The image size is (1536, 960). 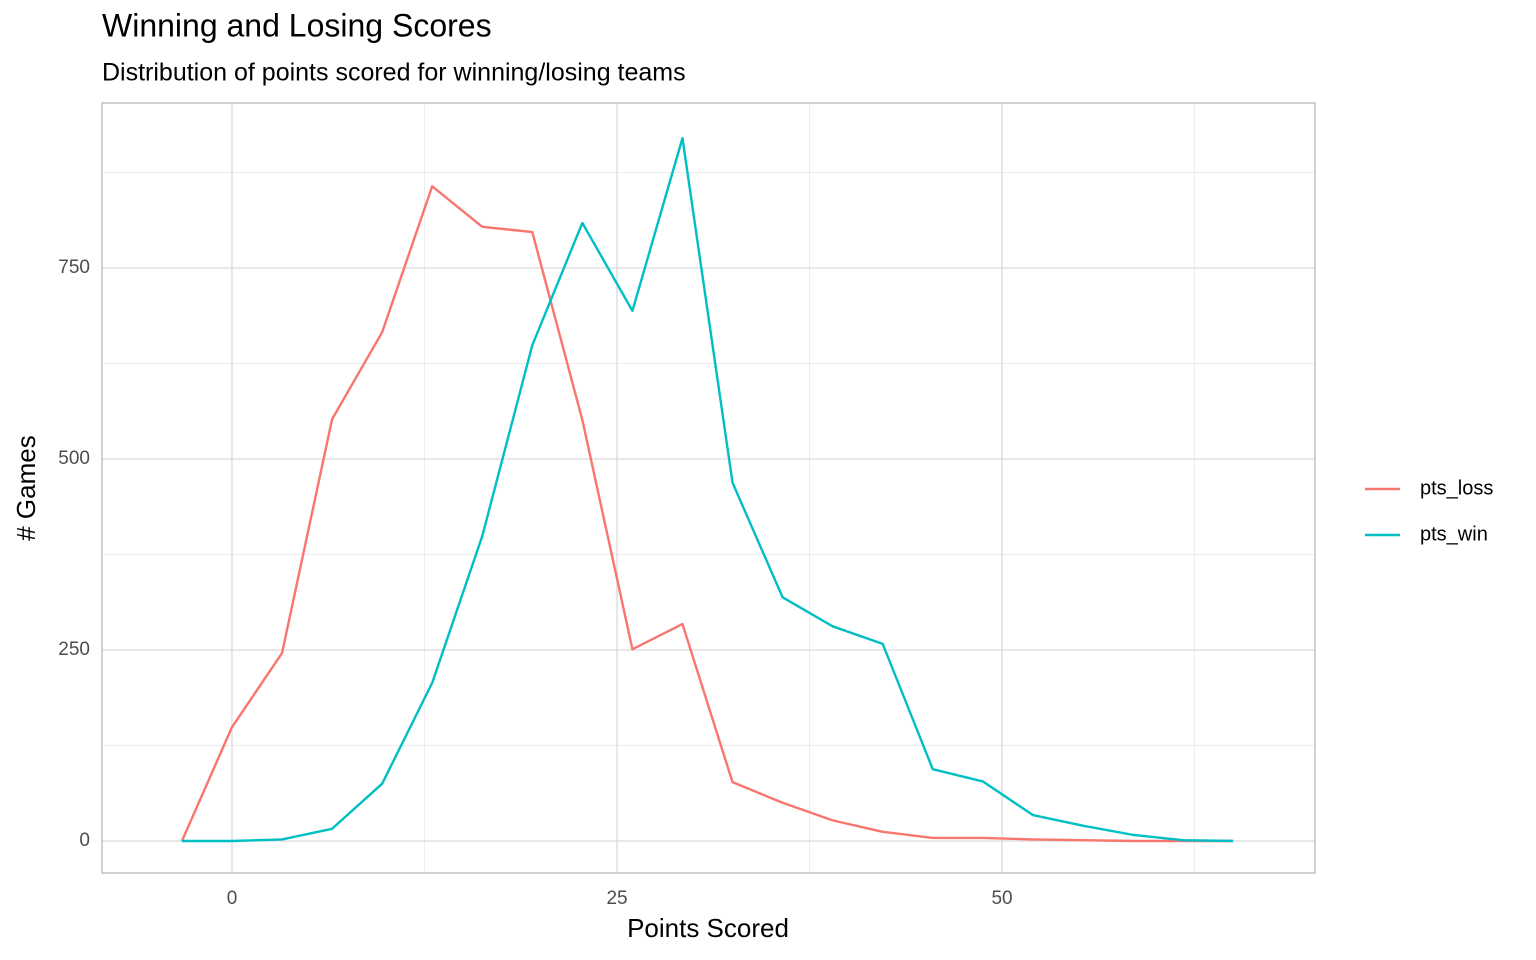 What do you see at coordinates (74, 649) in the screenshot?
I see `y-tick-label: 250` at bounding box center [74, 649].